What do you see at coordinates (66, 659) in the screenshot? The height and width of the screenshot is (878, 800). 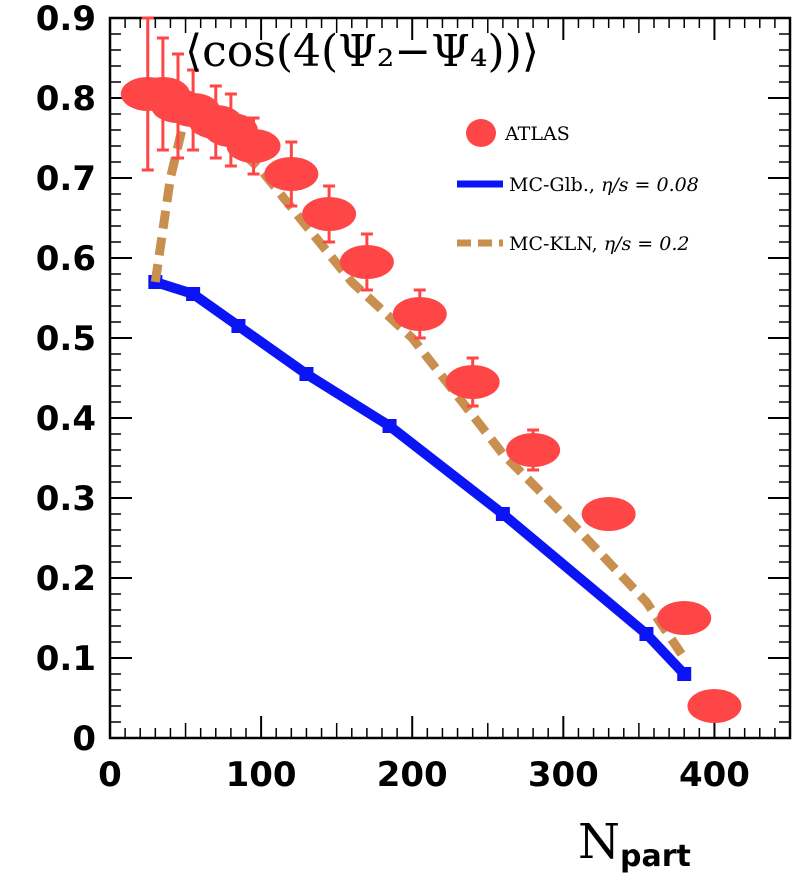 I see `y-tick-label: 0.1` at bounding box center [66, 659].